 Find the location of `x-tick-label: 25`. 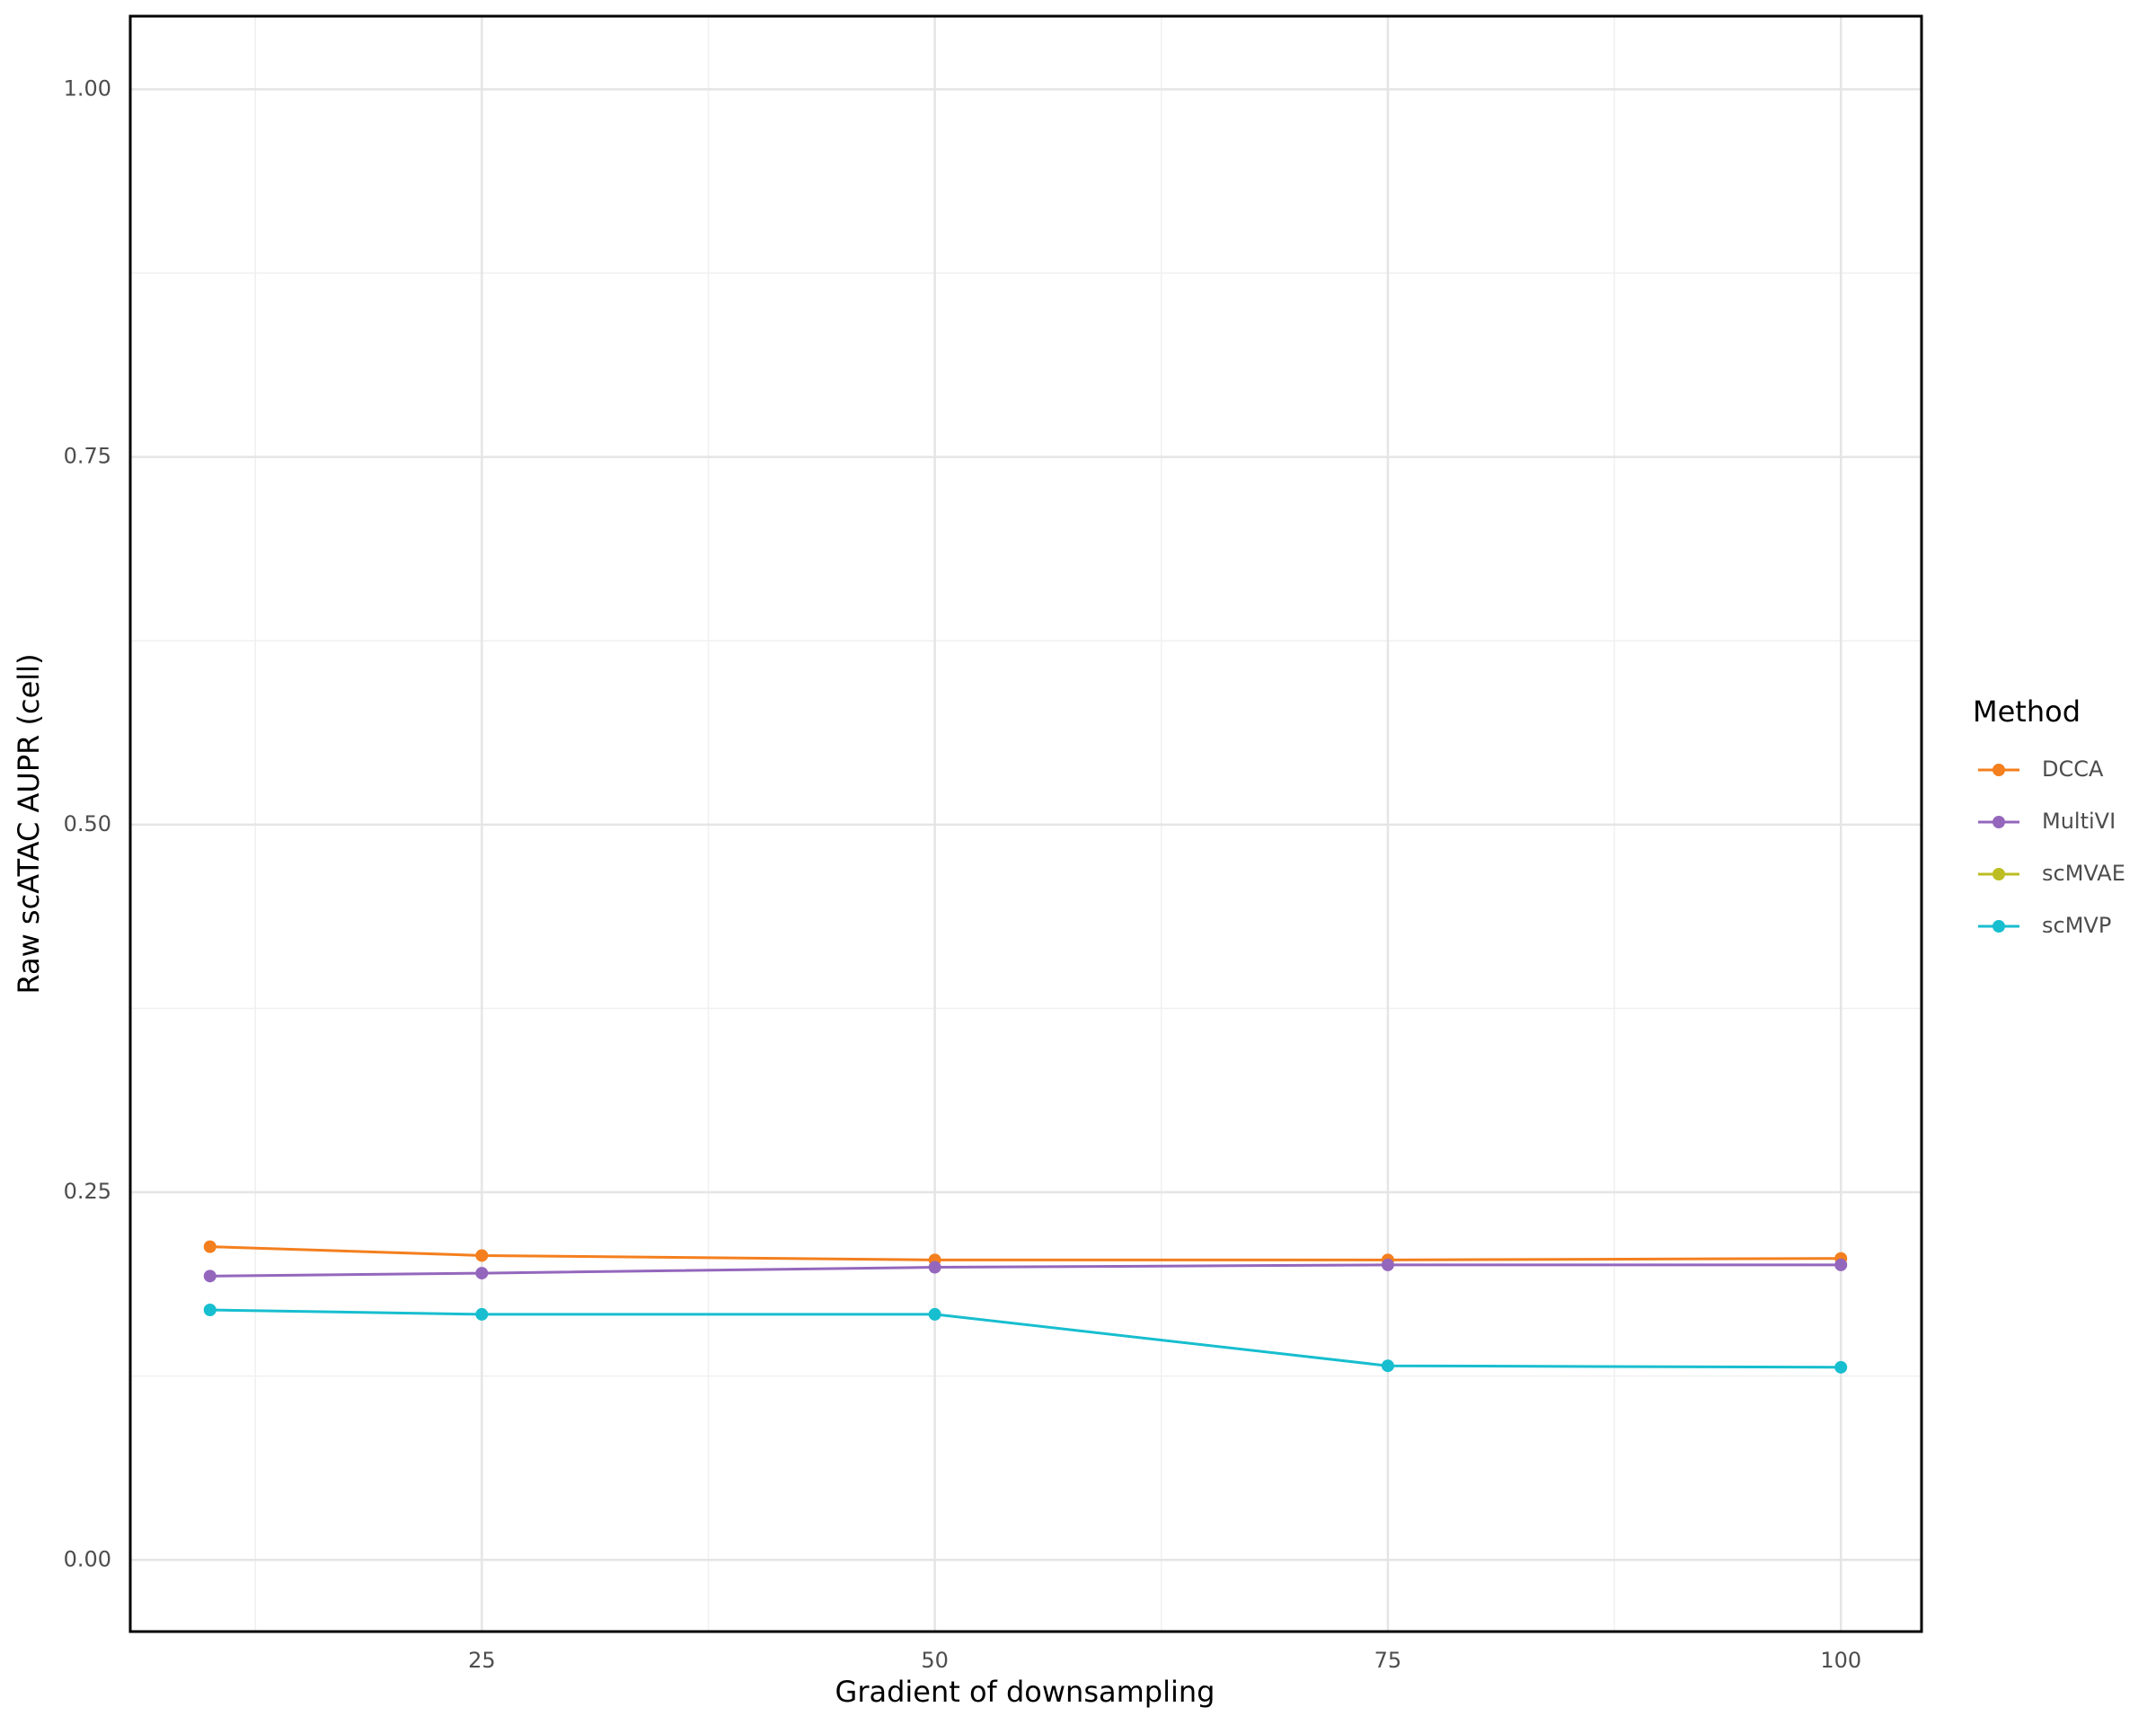

x-tick-label: 25 is located at coordinates (482, 1660).